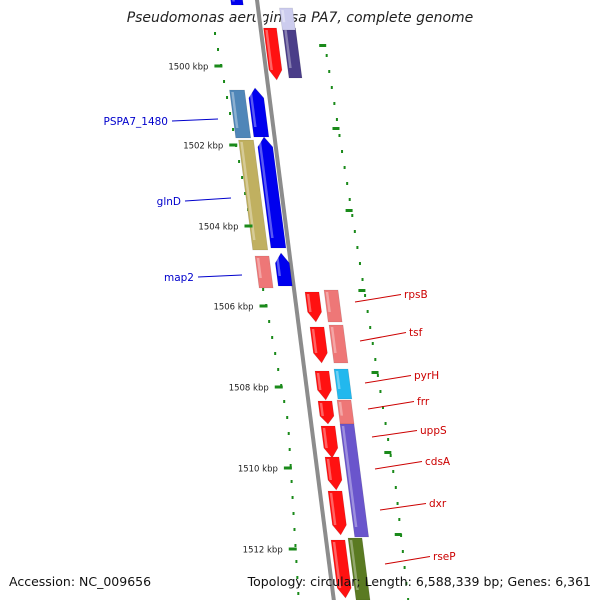 This screenshot has width=600, height=600. What do you see at coordinates (249, 389) in the screenshot?
I see `scale-tick-label: 1508 kbp` at bounding box center [249, 389].